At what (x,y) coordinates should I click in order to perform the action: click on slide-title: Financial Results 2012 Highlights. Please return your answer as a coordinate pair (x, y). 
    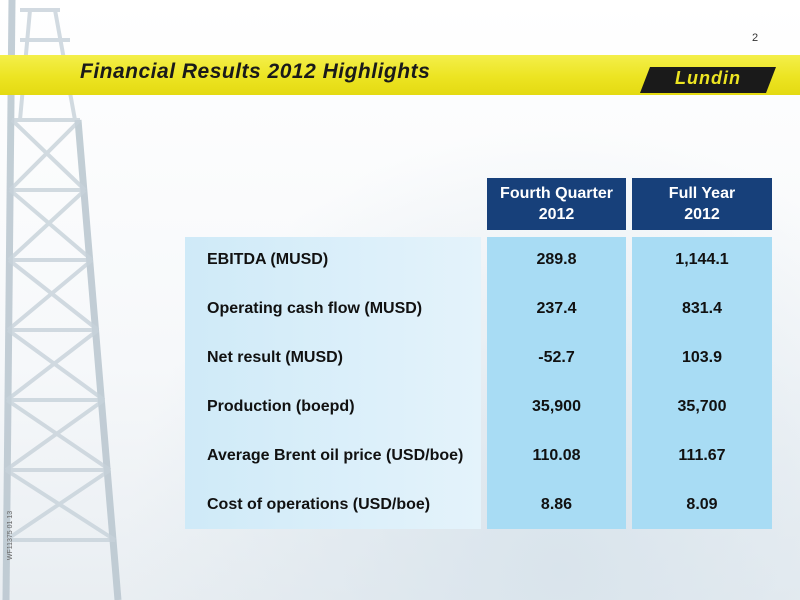
    Looking at the image, I should click on (255, 71).